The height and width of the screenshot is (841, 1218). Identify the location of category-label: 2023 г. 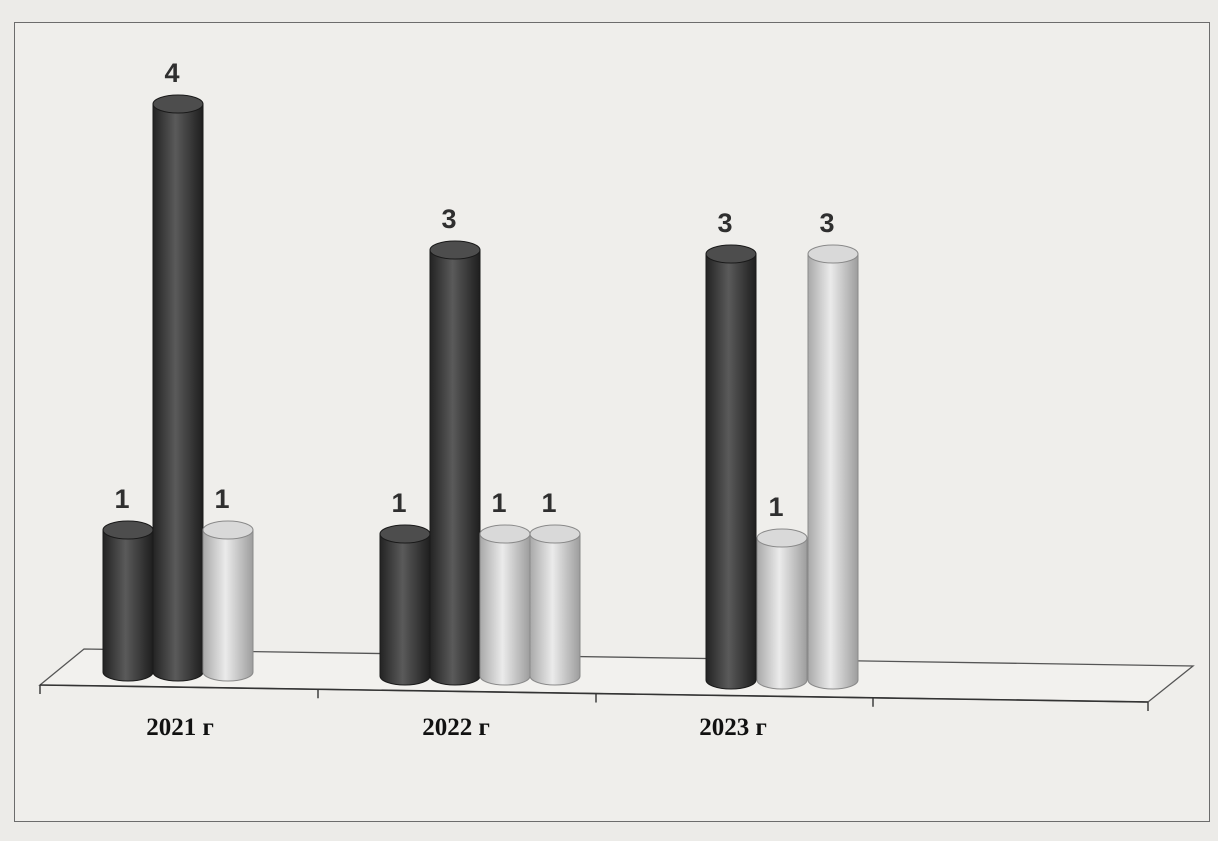
(733, 727).